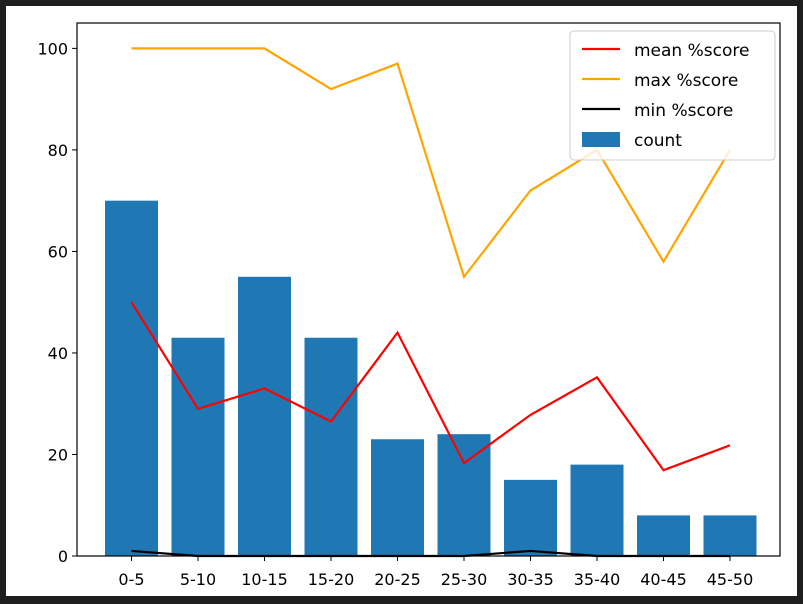 The image size is (803, 604). I want to click on x-tick-label: 0-5, so click(131, 579).